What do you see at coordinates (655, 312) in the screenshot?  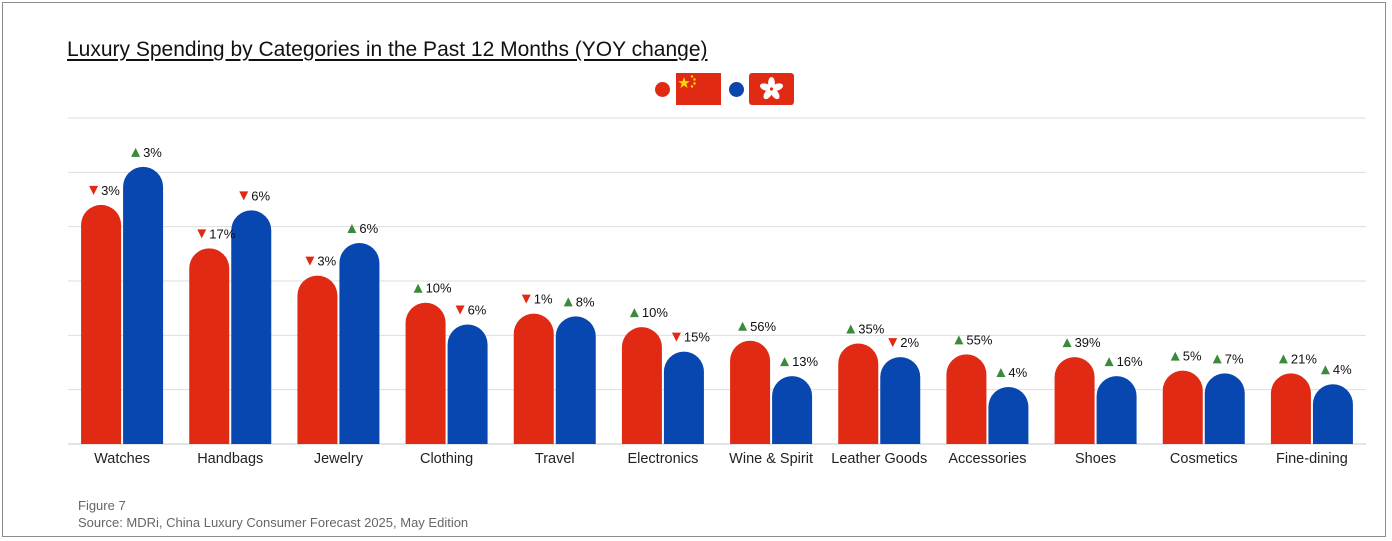 I see `change-value: 10%` at bounding box center [655, 312].